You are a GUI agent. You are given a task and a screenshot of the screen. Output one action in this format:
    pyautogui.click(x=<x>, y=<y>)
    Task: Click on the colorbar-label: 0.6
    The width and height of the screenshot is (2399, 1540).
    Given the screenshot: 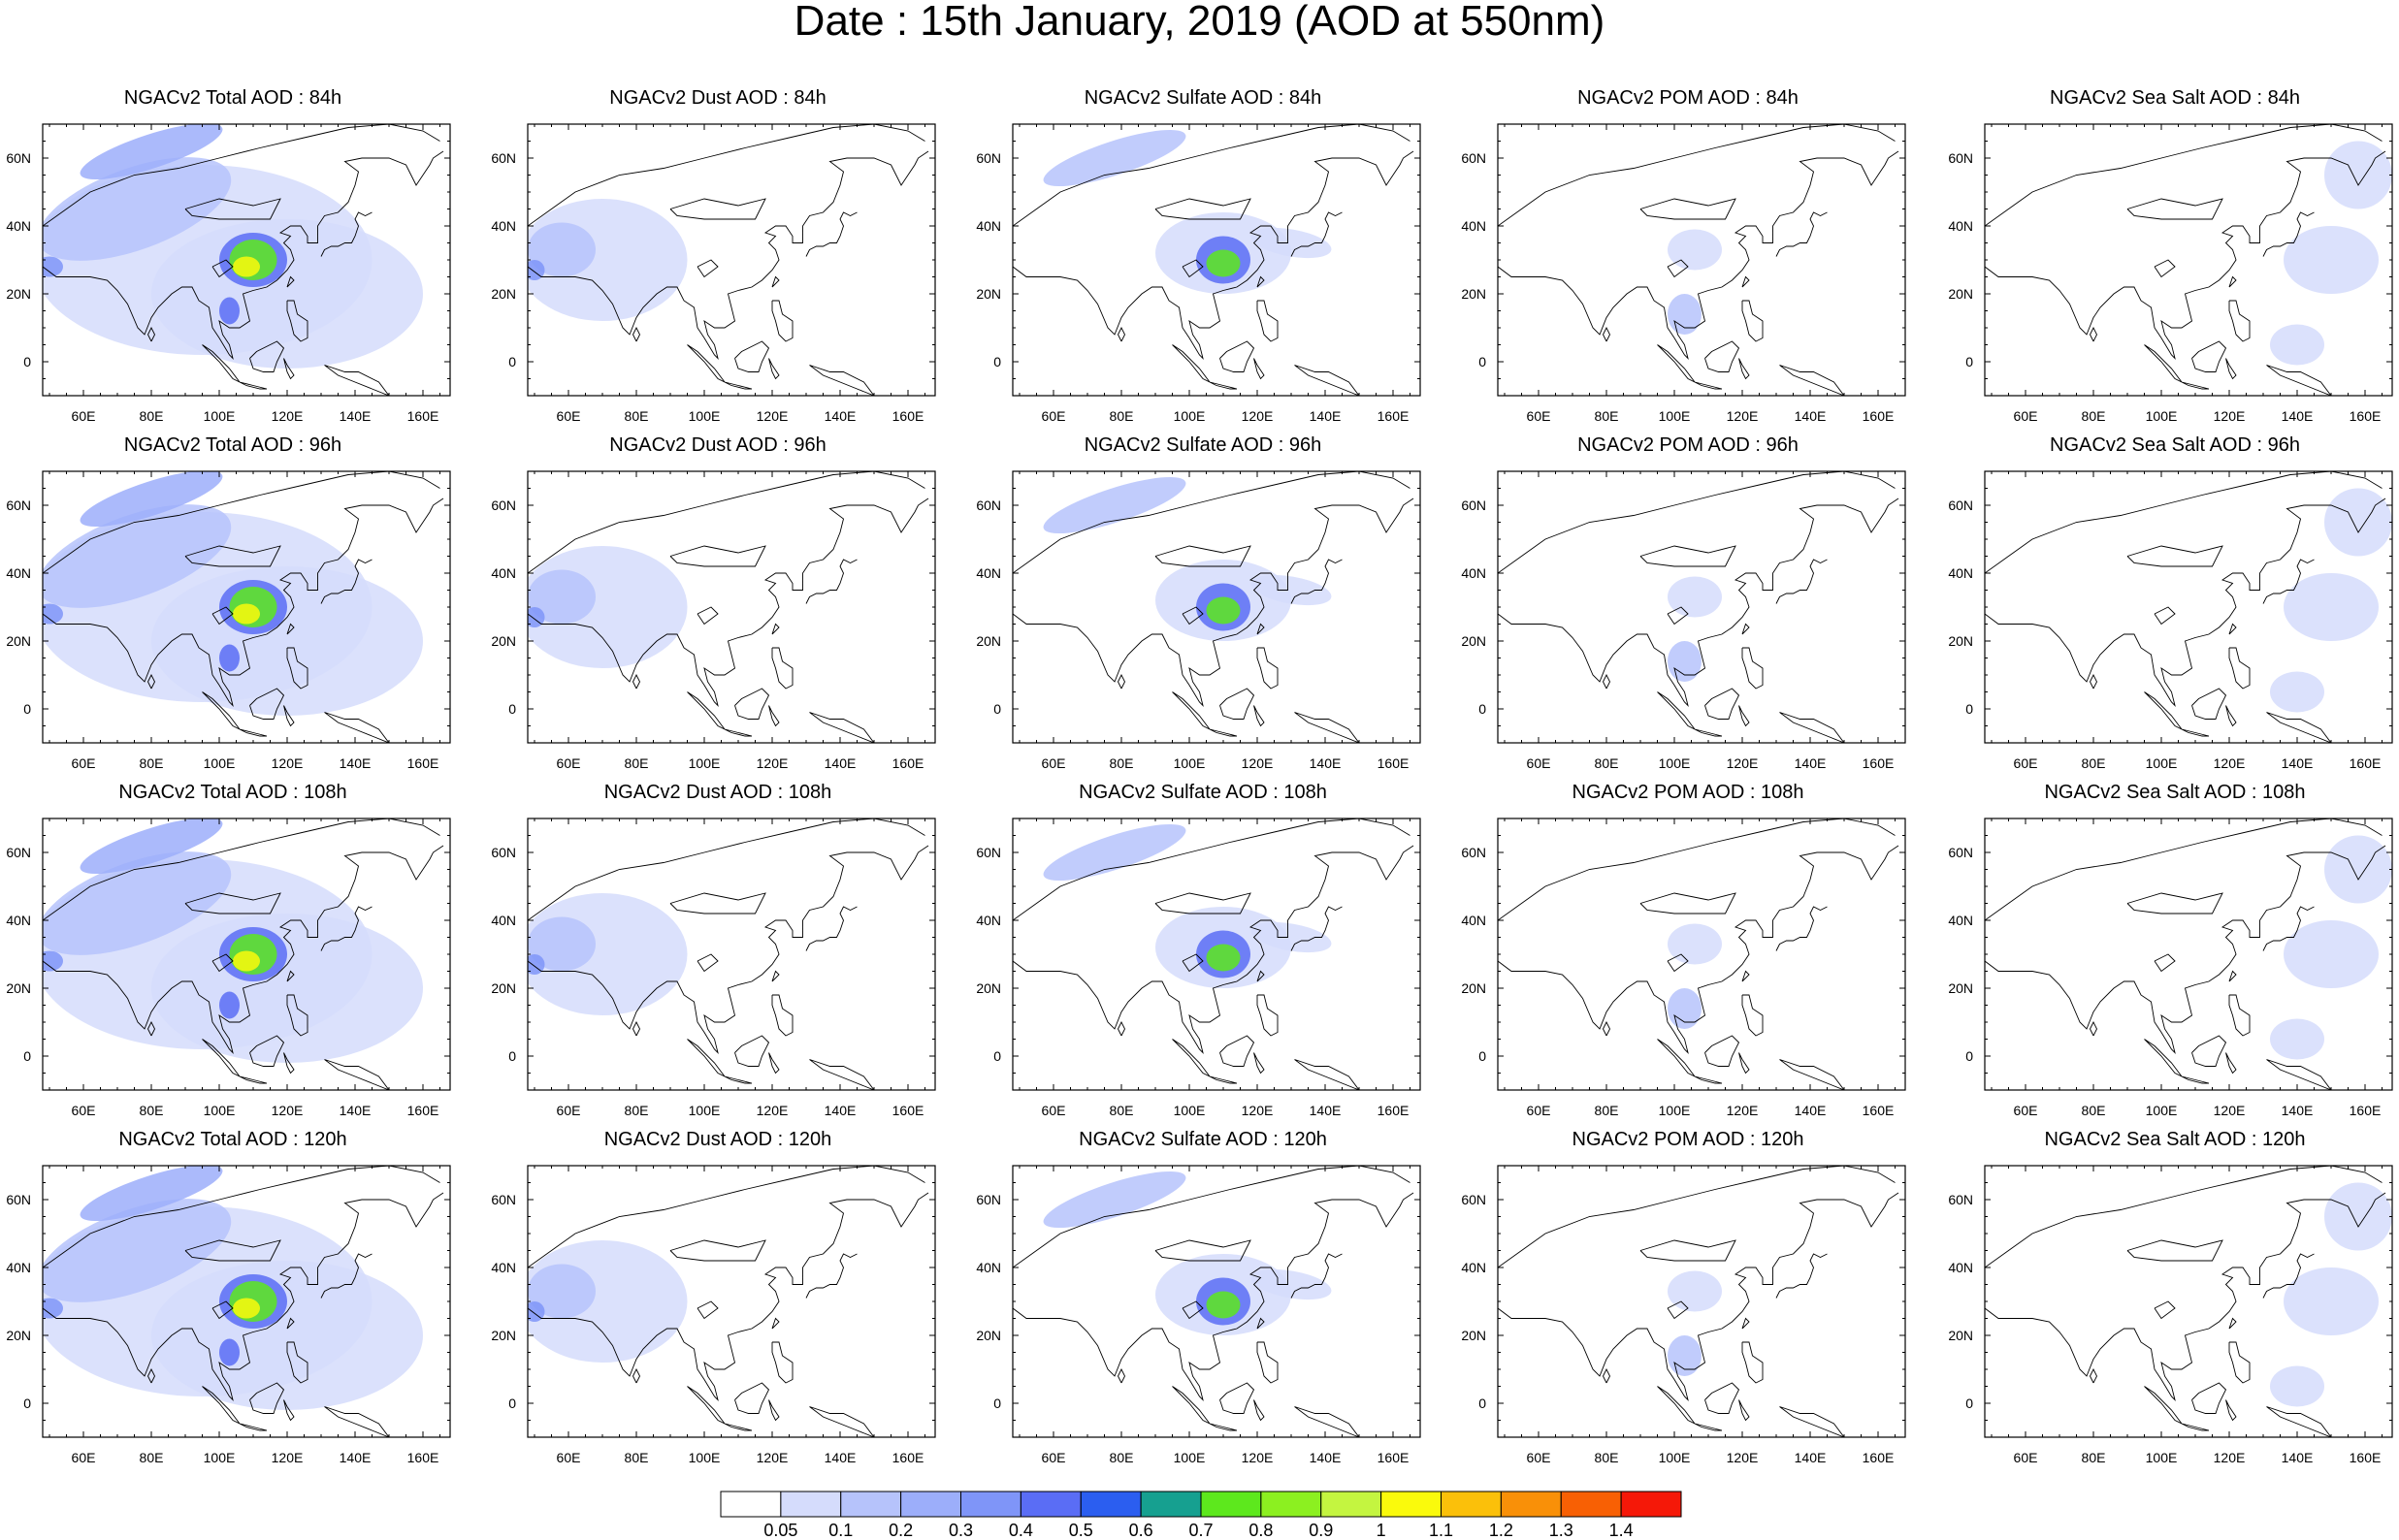 What is the action you would take?
    pyautogui.click(x=1141, y=1530)
    